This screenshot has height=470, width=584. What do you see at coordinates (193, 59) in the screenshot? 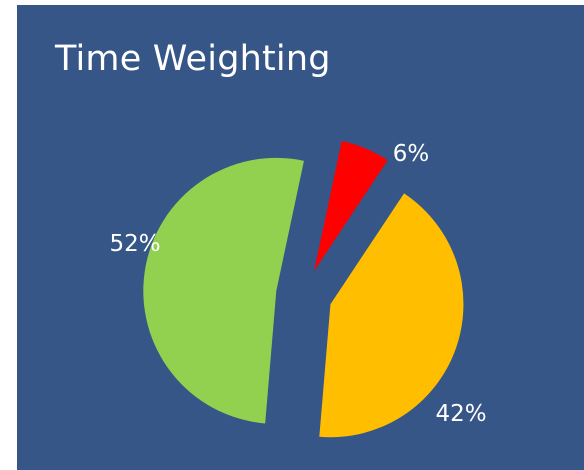
I see `chart-title: Time Weighting` at bounding box center [193, 59].